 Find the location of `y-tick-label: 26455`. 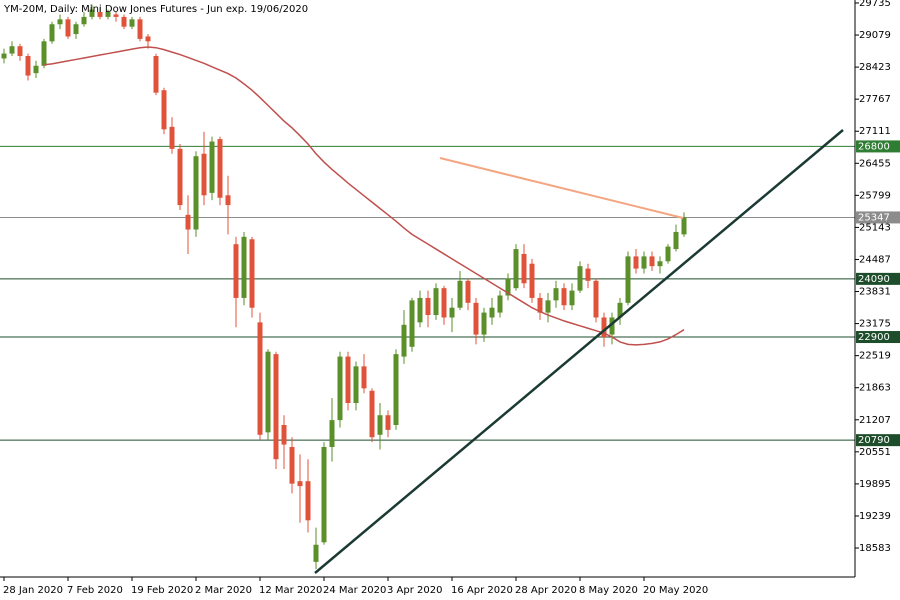

y-tick-label: 26455 is located at coordinates (875, 163).